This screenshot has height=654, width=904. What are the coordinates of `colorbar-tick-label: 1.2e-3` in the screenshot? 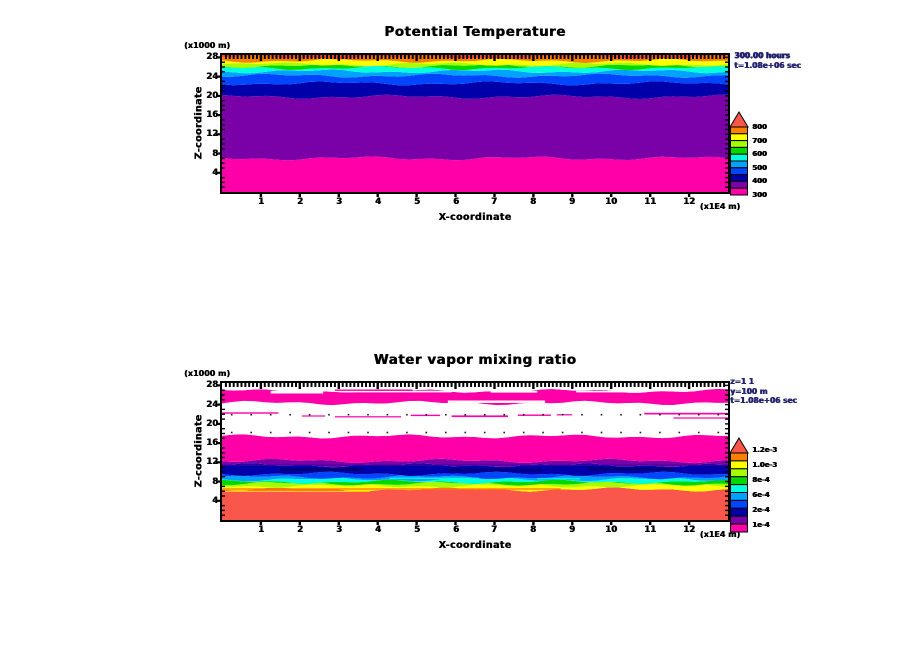 It's located at (764, 450).